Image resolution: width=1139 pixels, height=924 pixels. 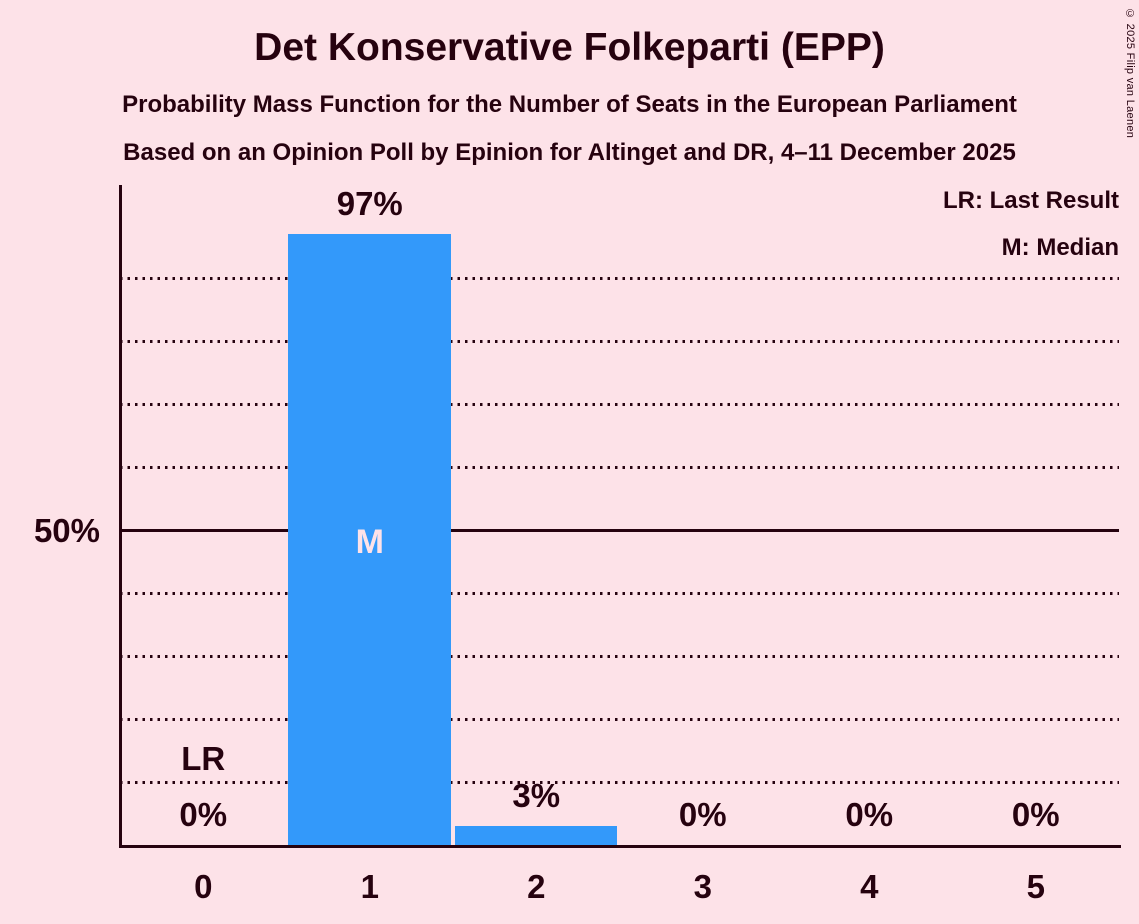 I want to click on last-result-marker: LR, so click(x=203, y=758).